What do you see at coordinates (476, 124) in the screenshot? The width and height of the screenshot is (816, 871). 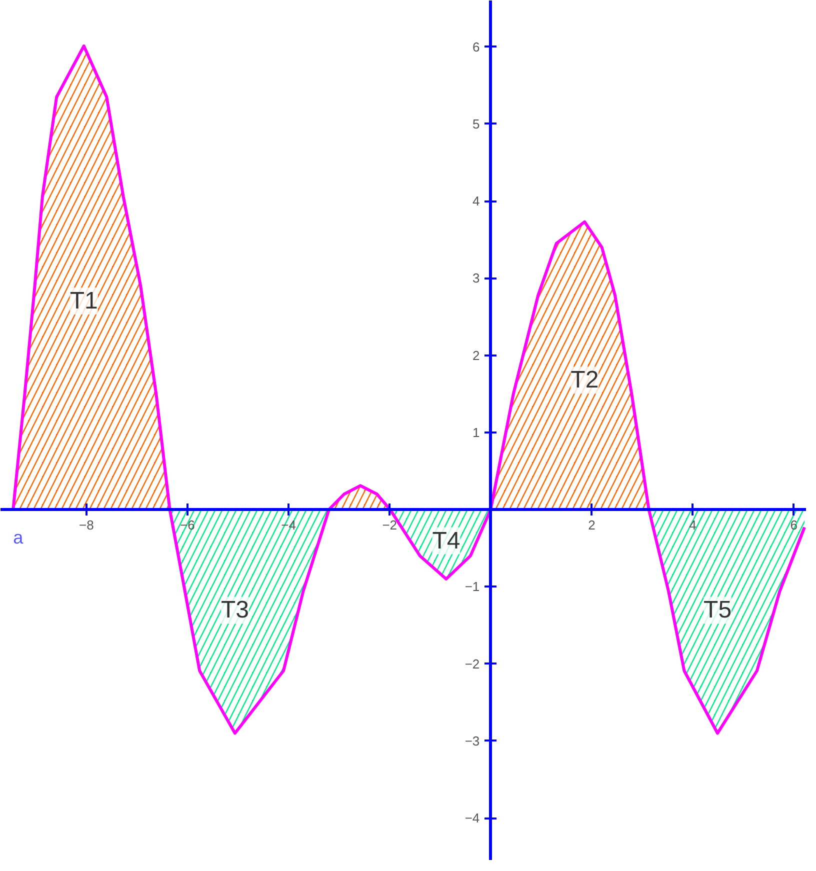 I see `y-tick-label: 5` at bounding box center [476, 124].